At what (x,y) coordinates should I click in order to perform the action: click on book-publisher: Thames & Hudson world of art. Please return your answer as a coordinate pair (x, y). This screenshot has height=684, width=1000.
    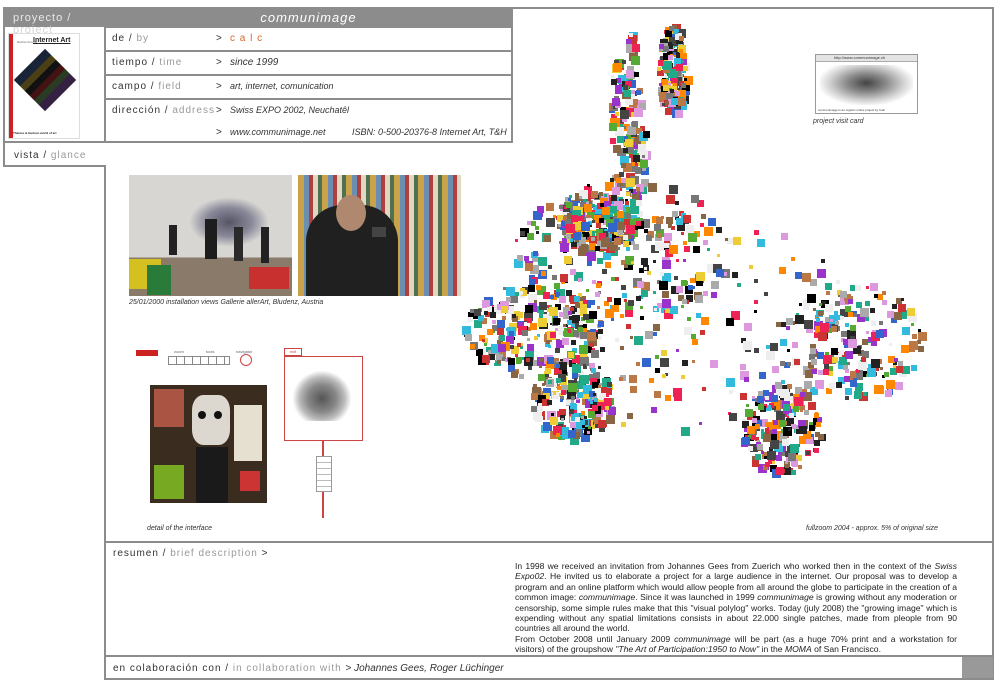
    Looking at the image, I should click on (35, 133).